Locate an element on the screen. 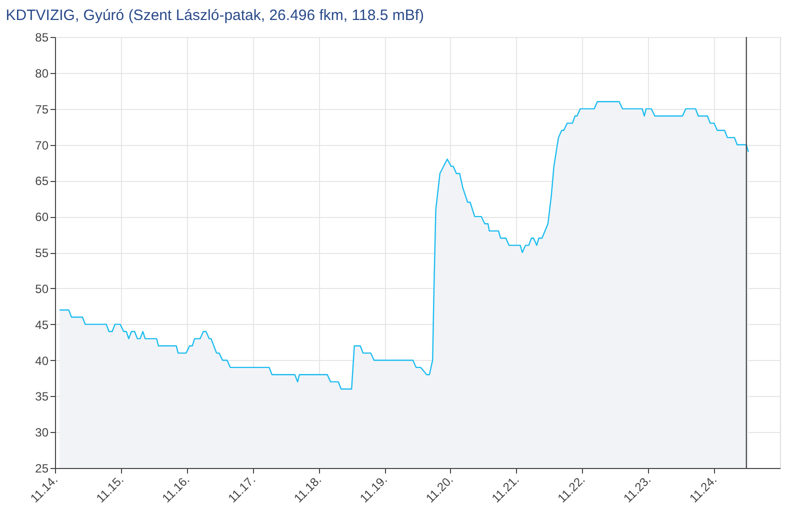 The width and height of the screenshot is (800, 520). y-tick-label: 55 is located at coordinates (42, 253).